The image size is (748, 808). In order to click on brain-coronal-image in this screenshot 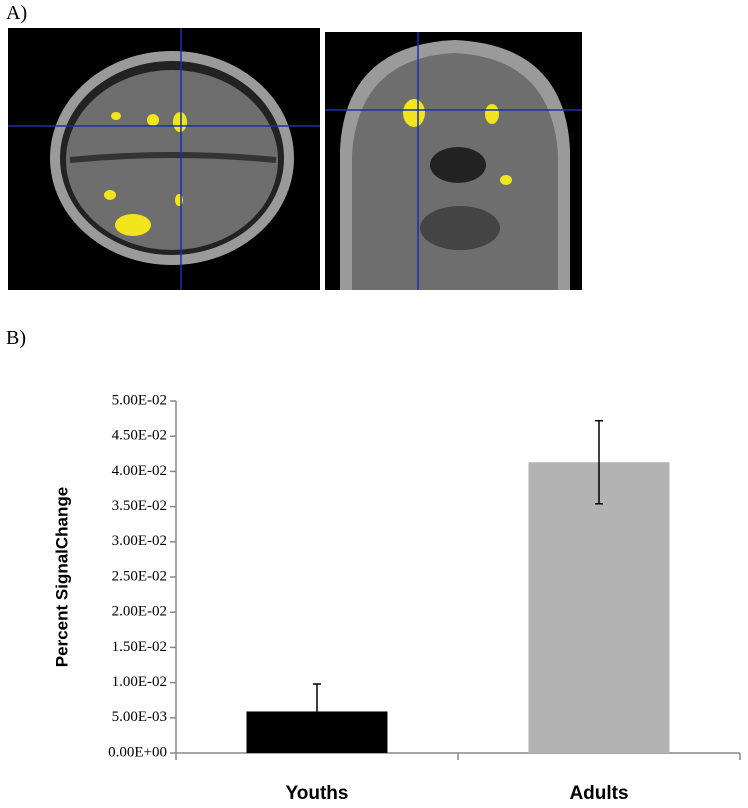, I will do `click(453, 161)`.